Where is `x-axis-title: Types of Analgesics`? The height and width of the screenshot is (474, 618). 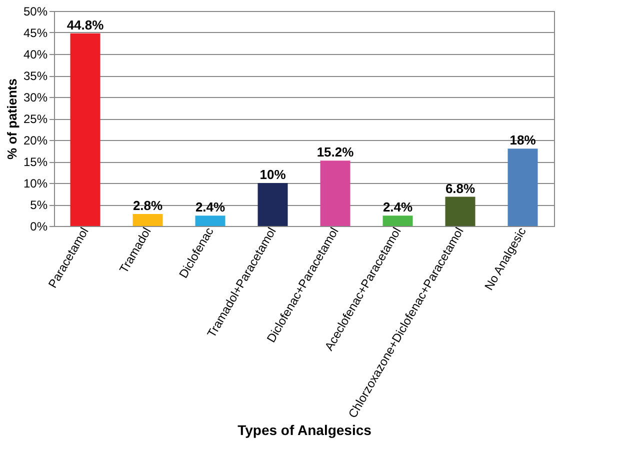 x-axis-title: Types of Analgesics is located at coordinates (305, 430).